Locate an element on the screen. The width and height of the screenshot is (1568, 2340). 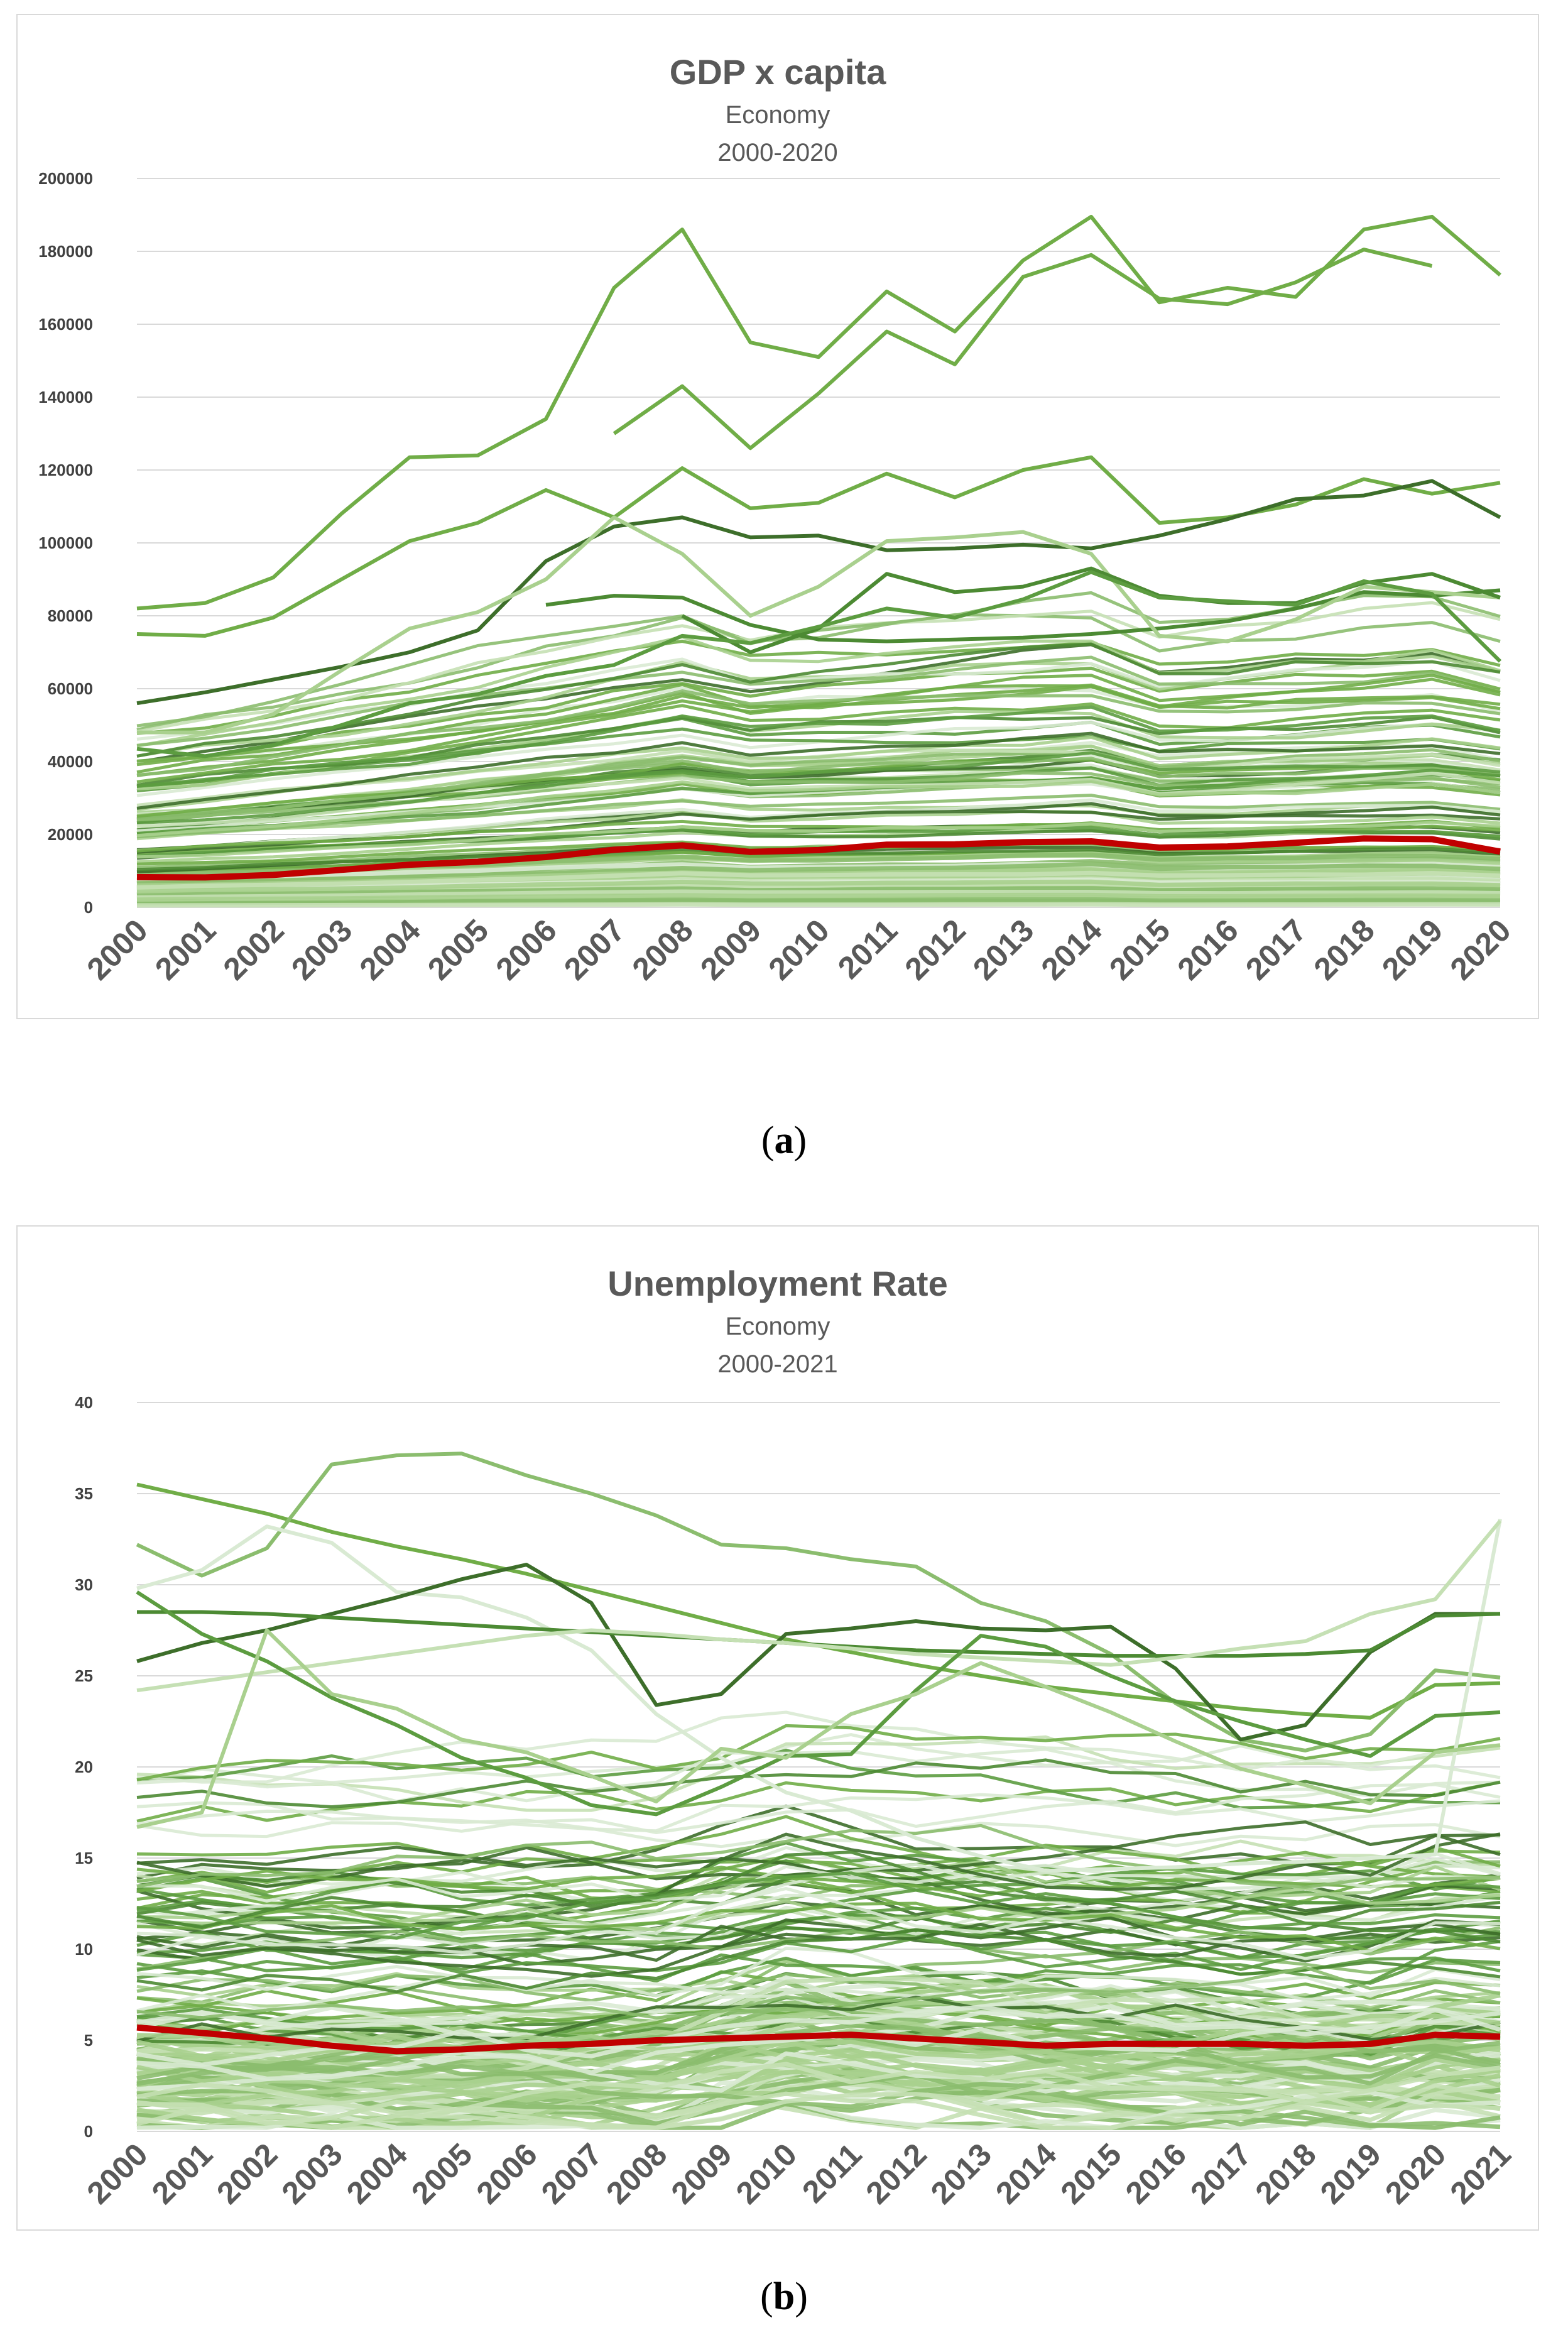
caption-b: (b) is located at coordinates (784, 2296).